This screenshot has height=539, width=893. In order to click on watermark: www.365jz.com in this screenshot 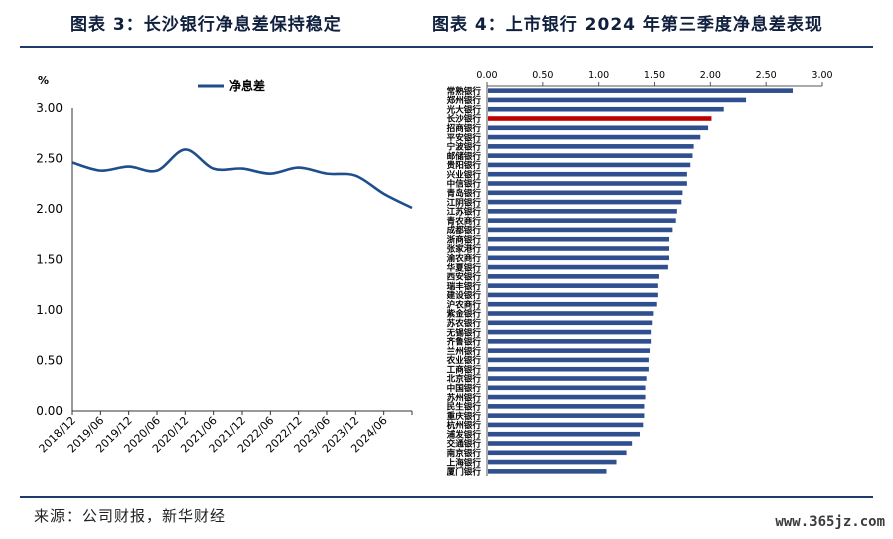, I will do `click(830, 522)`.